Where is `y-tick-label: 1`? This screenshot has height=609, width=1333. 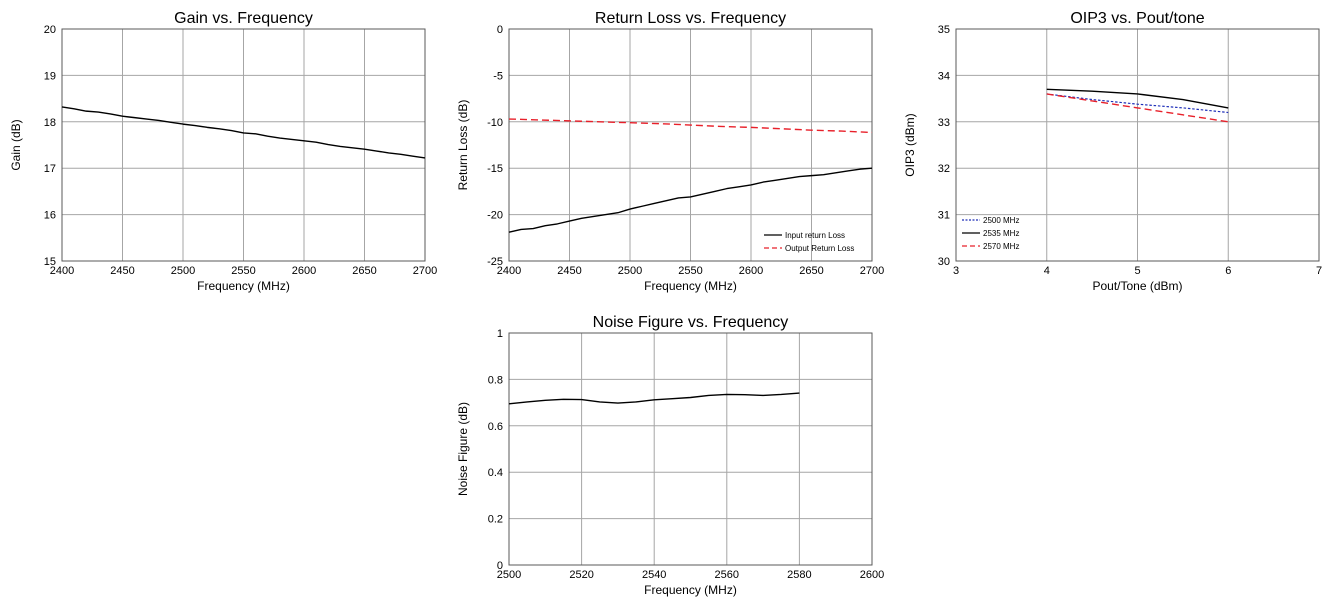 y-tick-label: 1 is located at coordinates (500, 334).